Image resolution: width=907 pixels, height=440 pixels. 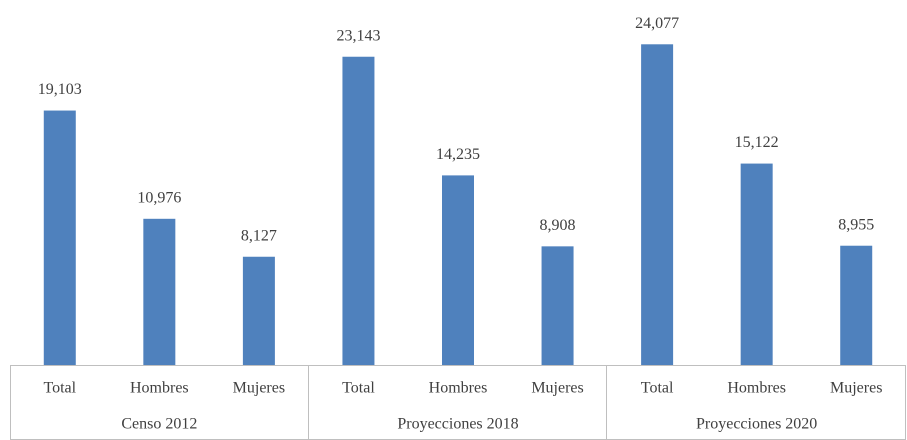 What do you see at coordinates (159, 197) in the screenshot?
I see `data-label: 10,976` at bounding box center [159, 197].